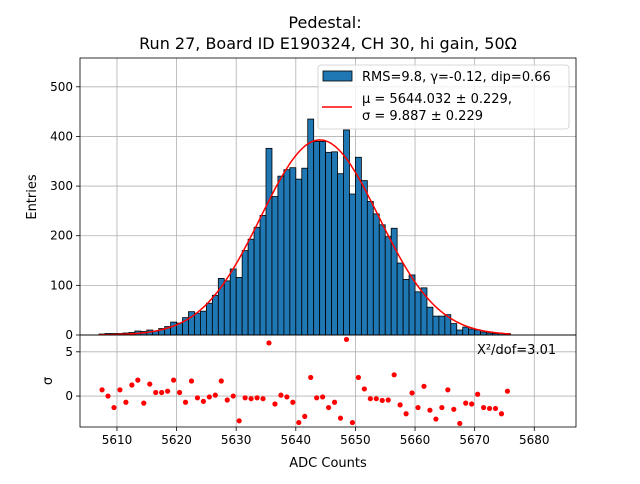  What do you see at coordinates (474, 440) in the screenshot?
I see `x-tick-label: 5670` at bounding box center [474, 440].